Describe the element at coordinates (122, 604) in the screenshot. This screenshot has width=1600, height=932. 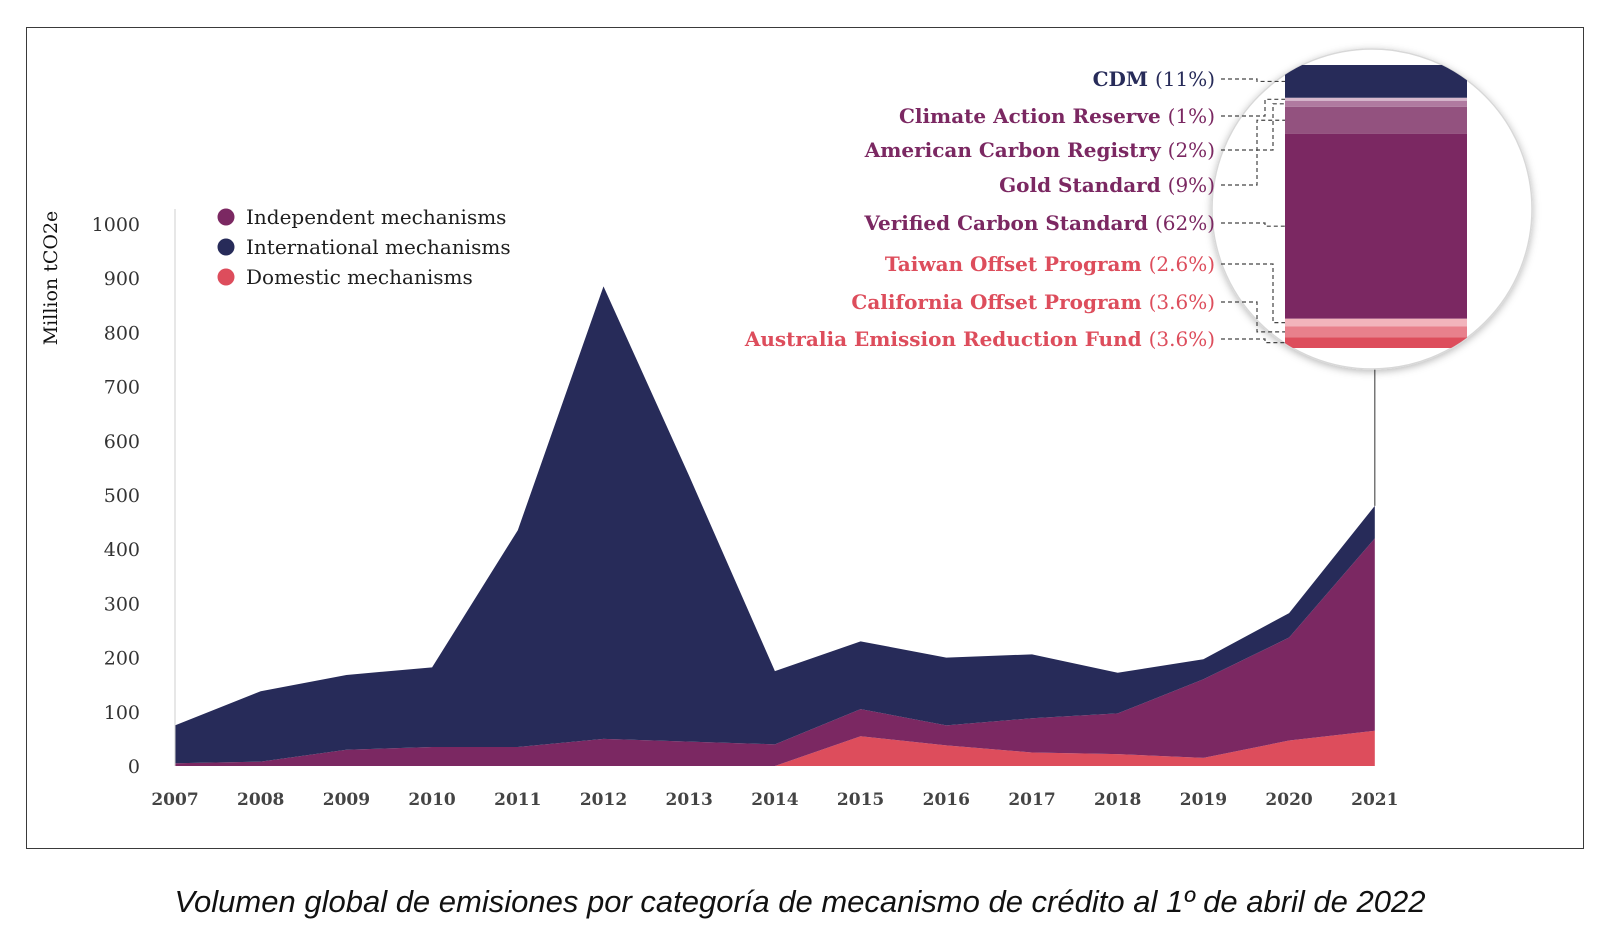
I see `y-tick-label: 300` at that location.